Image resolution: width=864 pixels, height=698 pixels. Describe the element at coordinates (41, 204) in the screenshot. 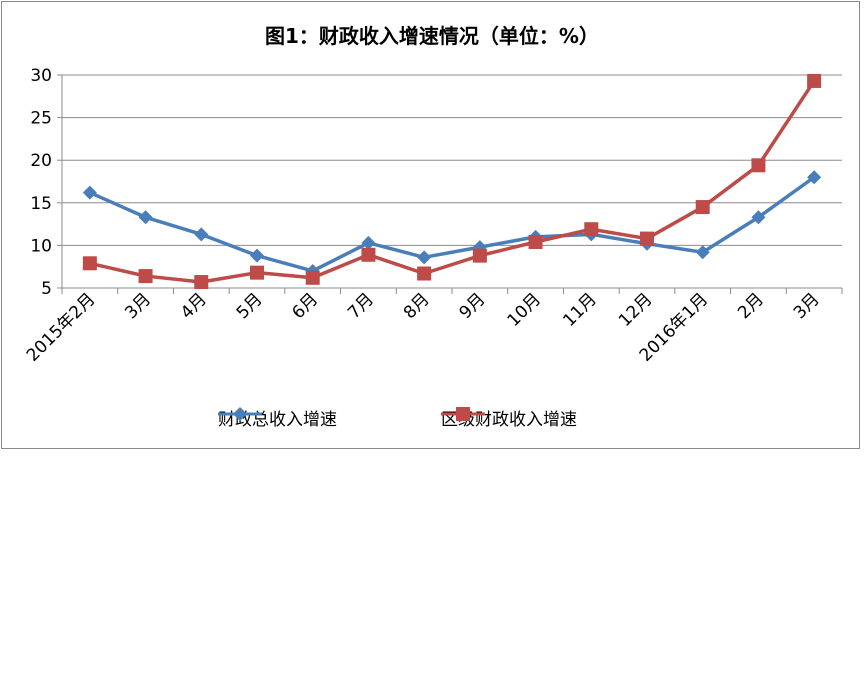

I see `y-tick-label-15: 15` at that location.